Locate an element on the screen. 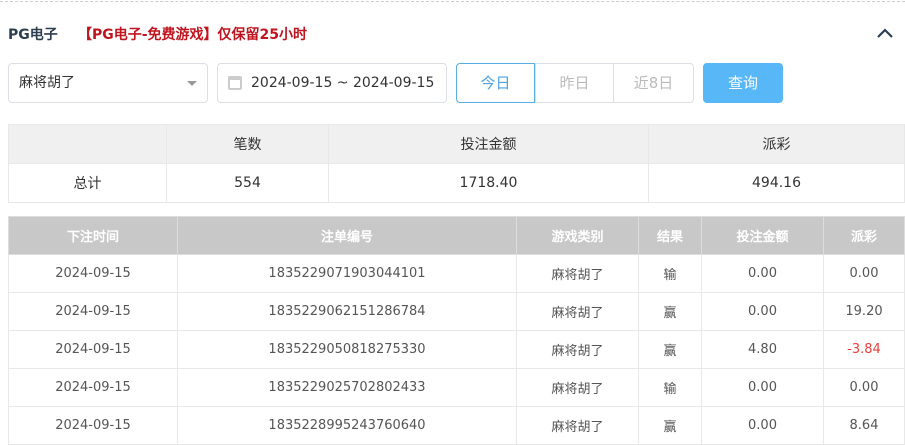  summary-cell: 总计 is located at coordinates (87, 183).